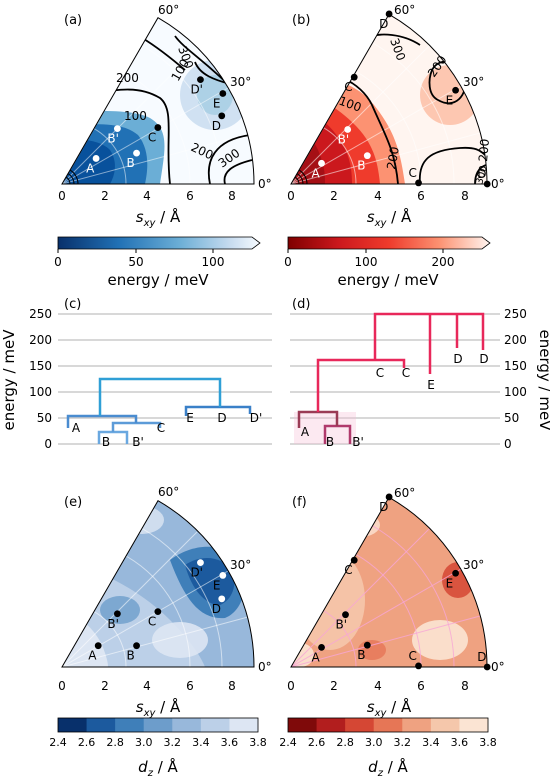  I want to click on dendro-link, so click(102, 421).